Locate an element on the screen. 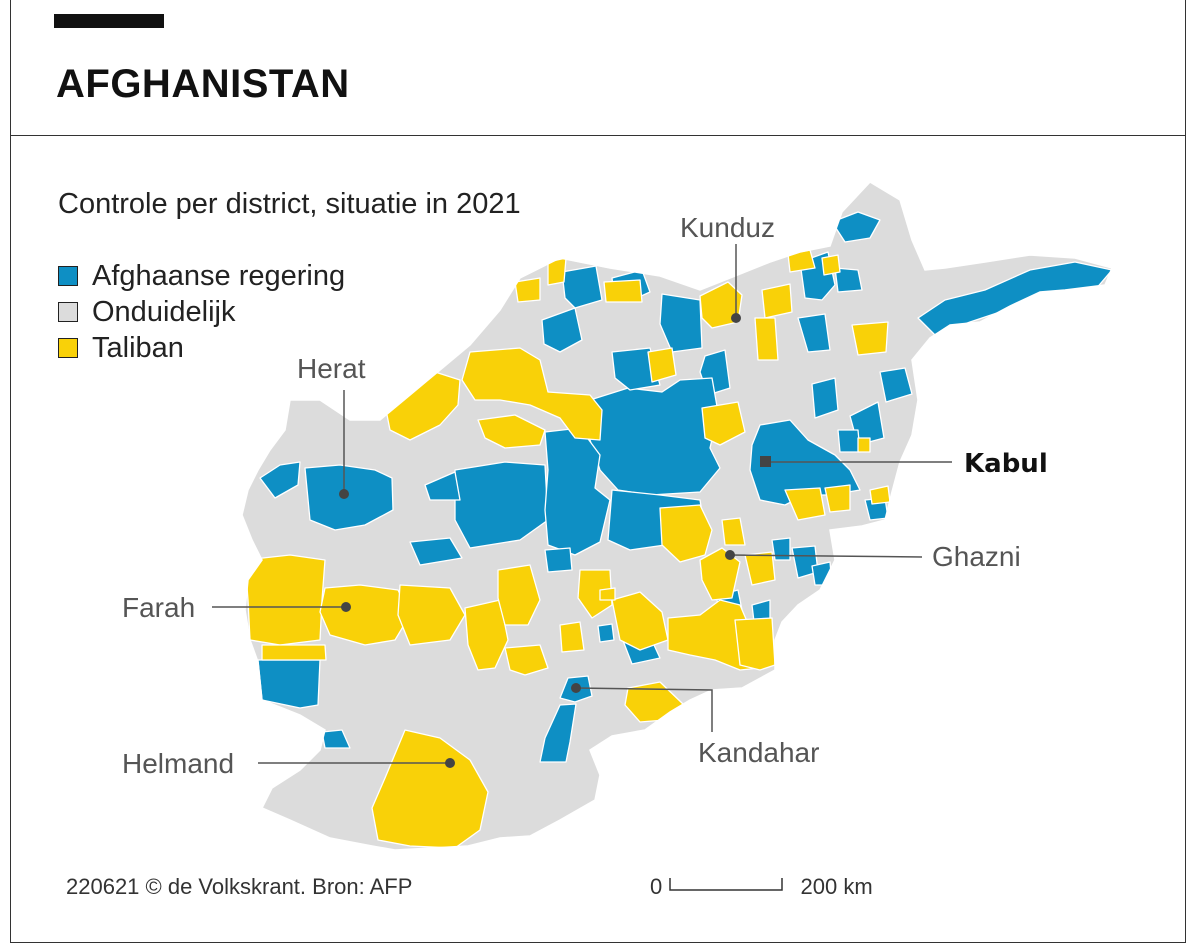 Image resolution: width=1198 pixels, height=951 pixels. legend-item-government: Afghaanse regering is located at coordinates (201, 276).